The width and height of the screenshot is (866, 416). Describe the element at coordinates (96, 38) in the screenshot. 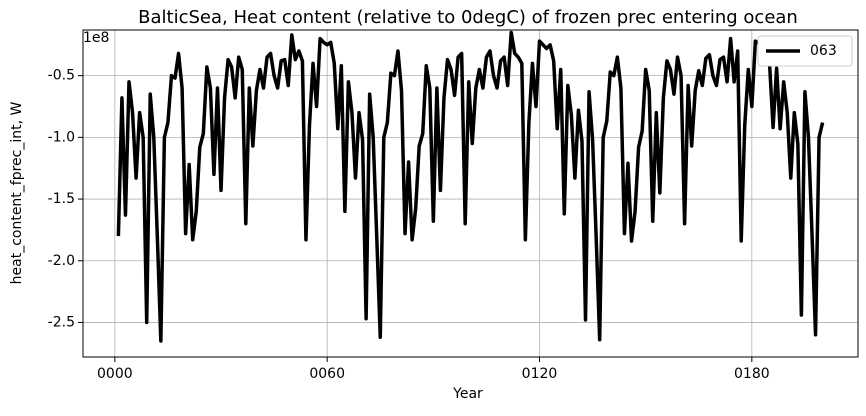

I see `y-offset-label: 1e8` at that location.